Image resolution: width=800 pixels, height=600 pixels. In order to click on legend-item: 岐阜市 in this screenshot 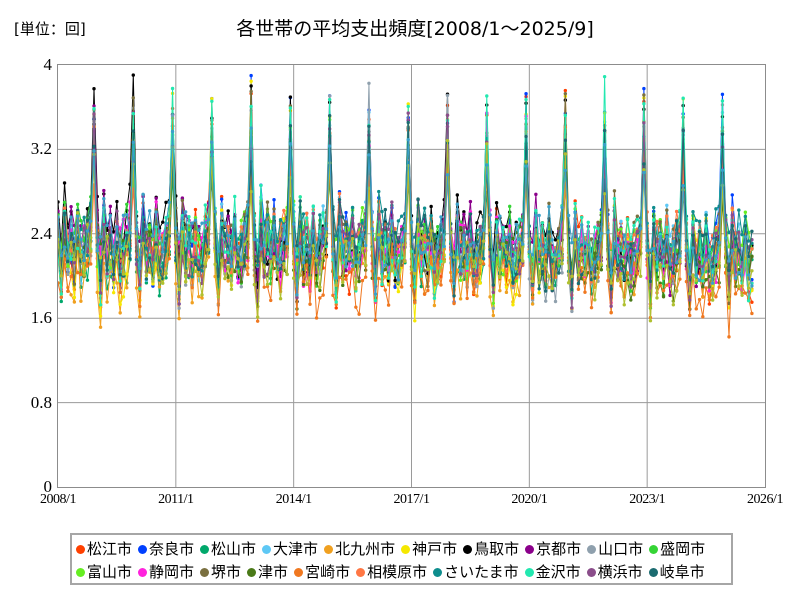, I will do `click(676, 572)`.